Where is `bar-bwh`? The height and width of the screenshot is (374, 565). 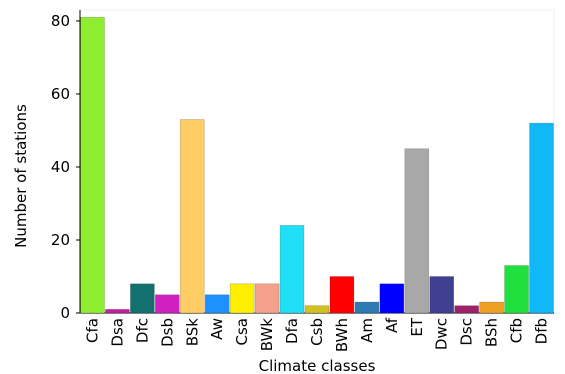
bar-bwh is located at coordinates (342, 295).